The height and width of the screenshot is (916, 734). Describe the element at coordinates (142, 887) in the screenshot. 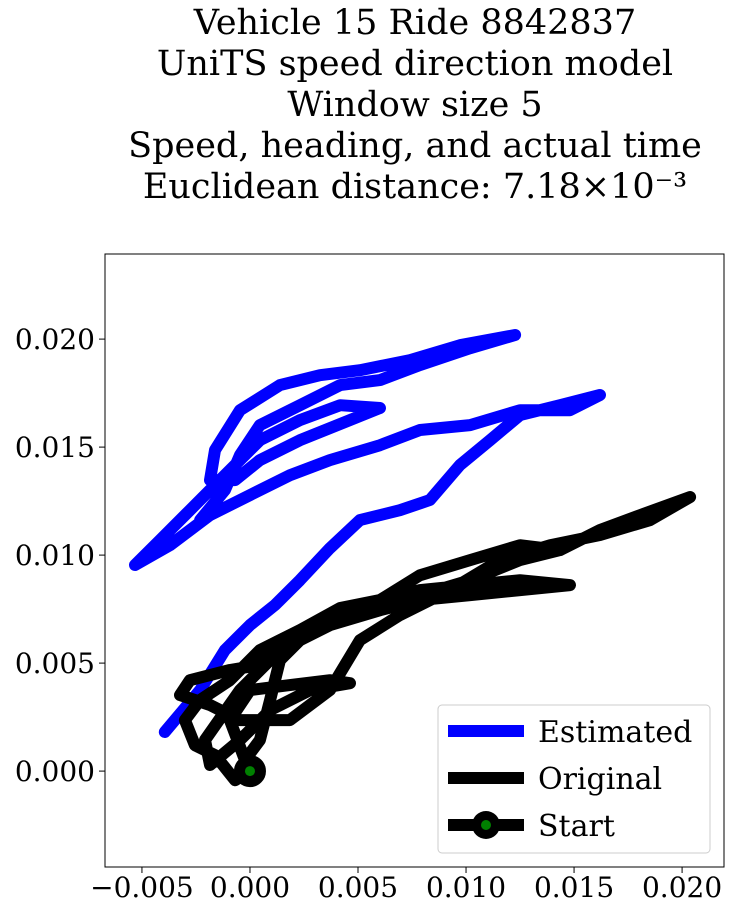

I see `x-tick-label: −0.005` at that location.